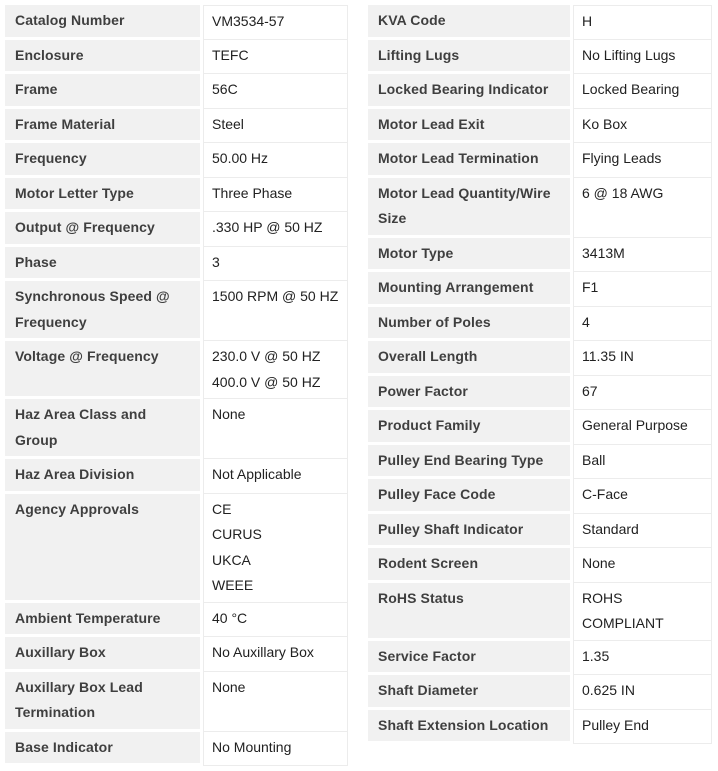  What do you see at coordinates (470, 530) in the screenshot?
I see `spec-label: Pulley Shaft Indicator` at bounding box center [470, 530].